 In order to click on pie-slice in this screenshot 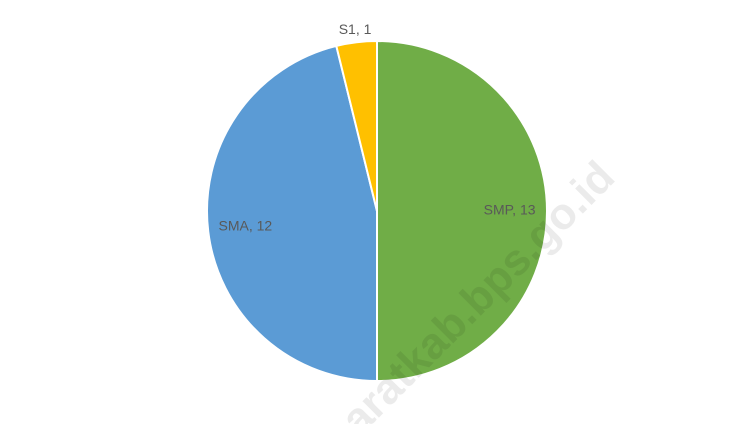, I will do `click(356, 125)`.